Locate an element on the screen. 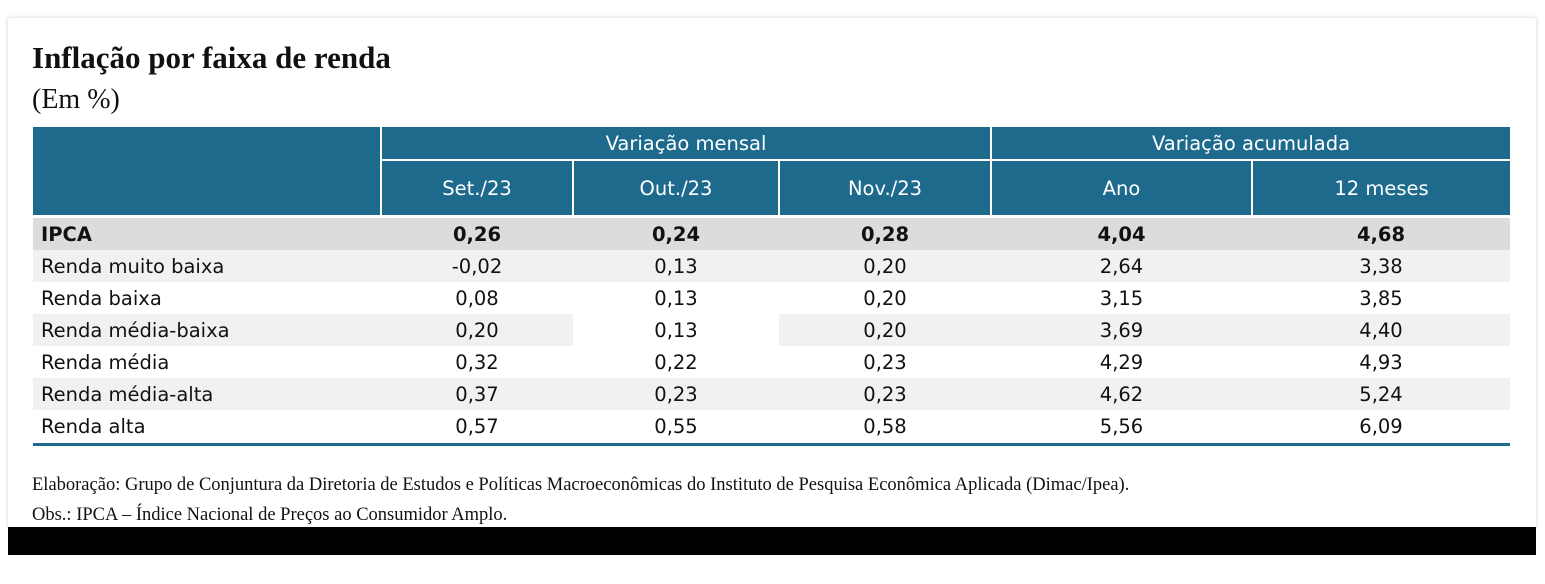 Image resolution: width=1545 pixels, height=584 pixels. table-row: Renda alta 0,57 0,55 0,58 5,56 6,09 is located at coordinates (772, 428).